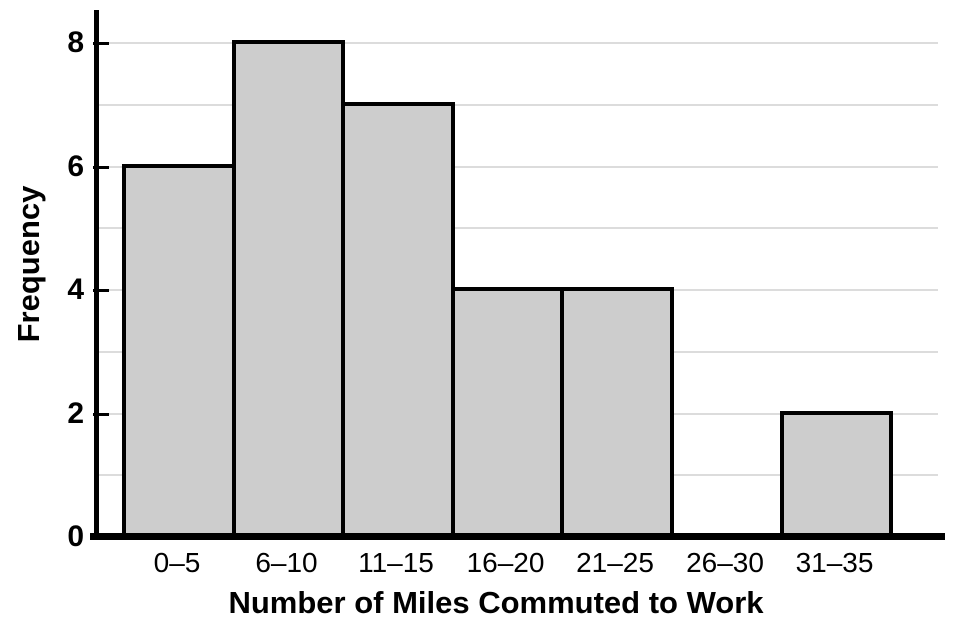 The image size is (954, 624). What do you see at coordinates (505, 562) in the screenshot?
I see `x-tick-label: 16–20` at bounding box center [505, 562].